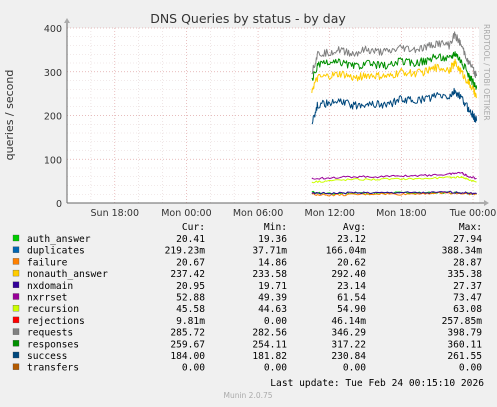  I want to click on legend-min-value: 254.11, so click(269, 344).